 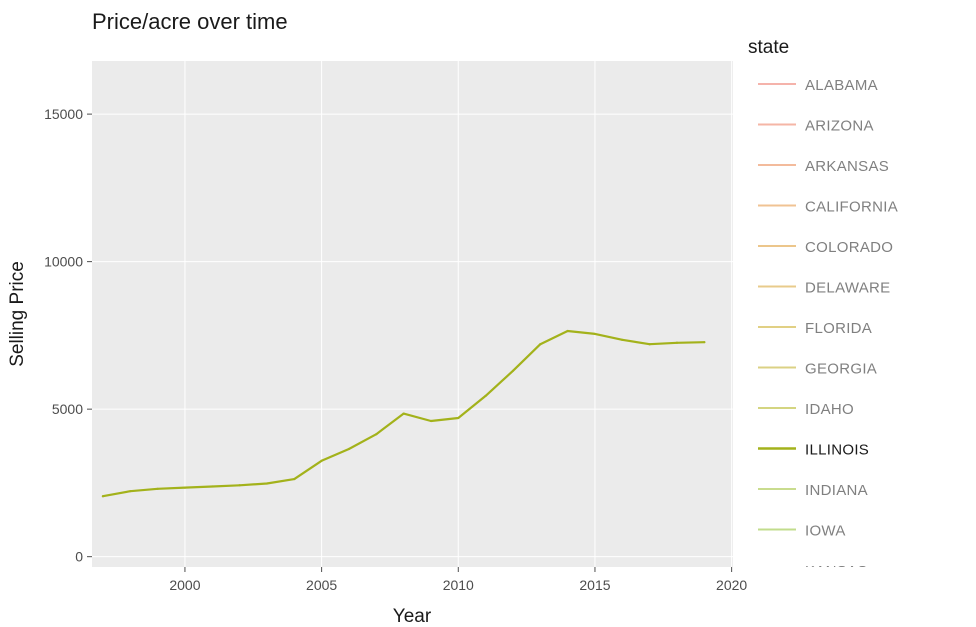 I want to click on legend-label: IOWA, so click(x=825, y=531).